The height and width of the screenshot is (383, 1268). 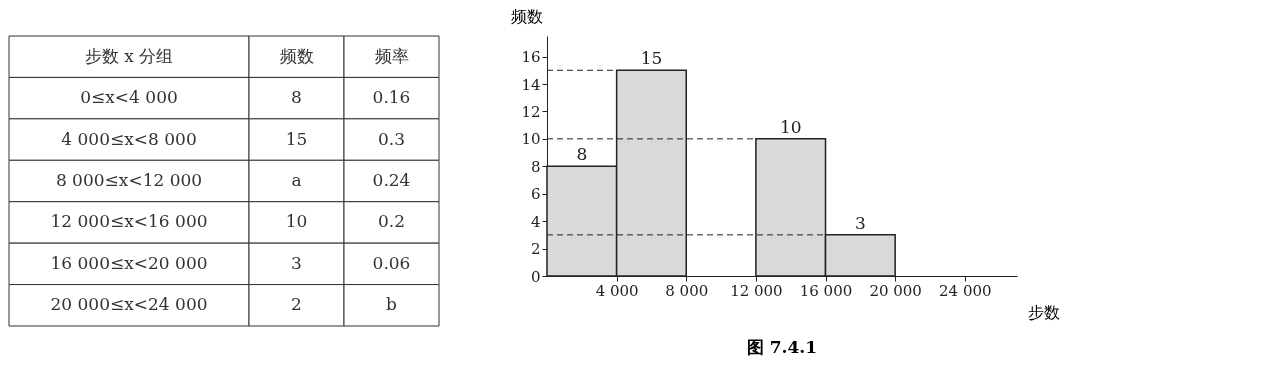 What do you see at coordinates (531, 111) in the screenshot?
I see `y-tick-label: 12` at bounding box center [531, 111].